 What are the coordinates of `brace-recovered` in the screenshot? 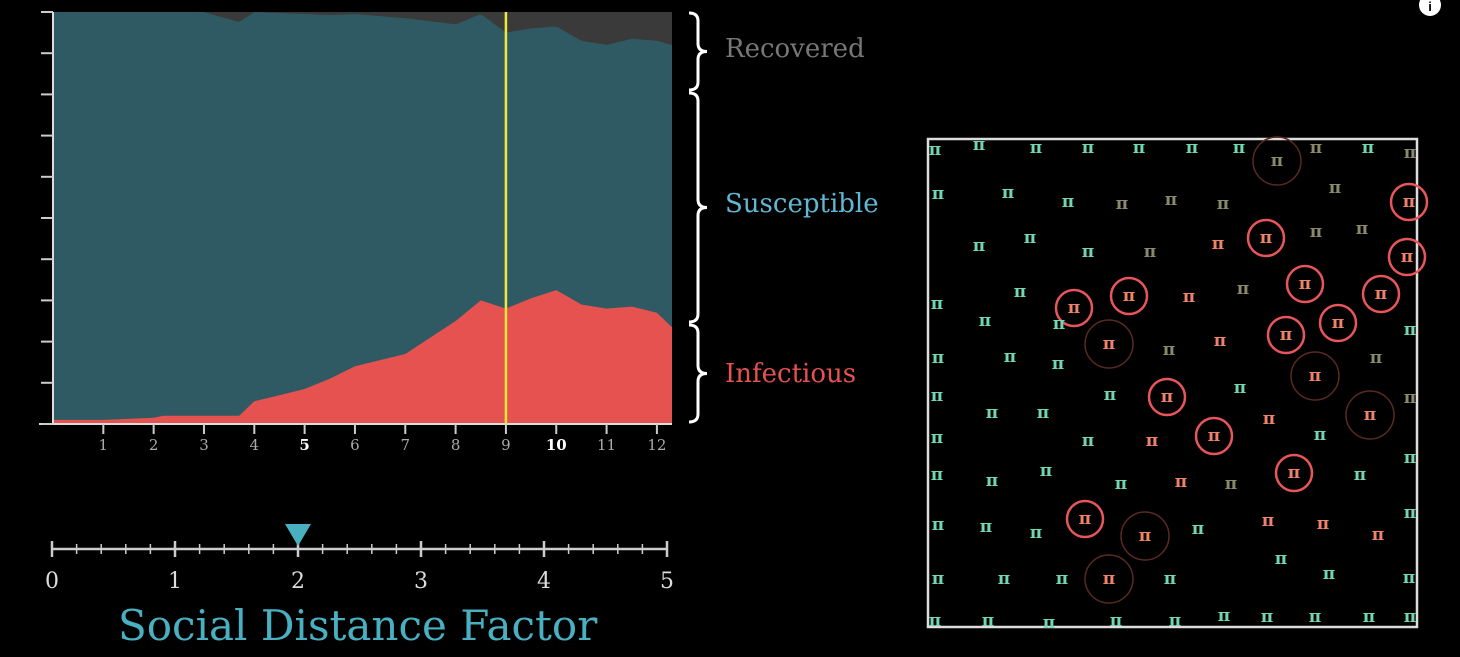 It's located at (698, 51).